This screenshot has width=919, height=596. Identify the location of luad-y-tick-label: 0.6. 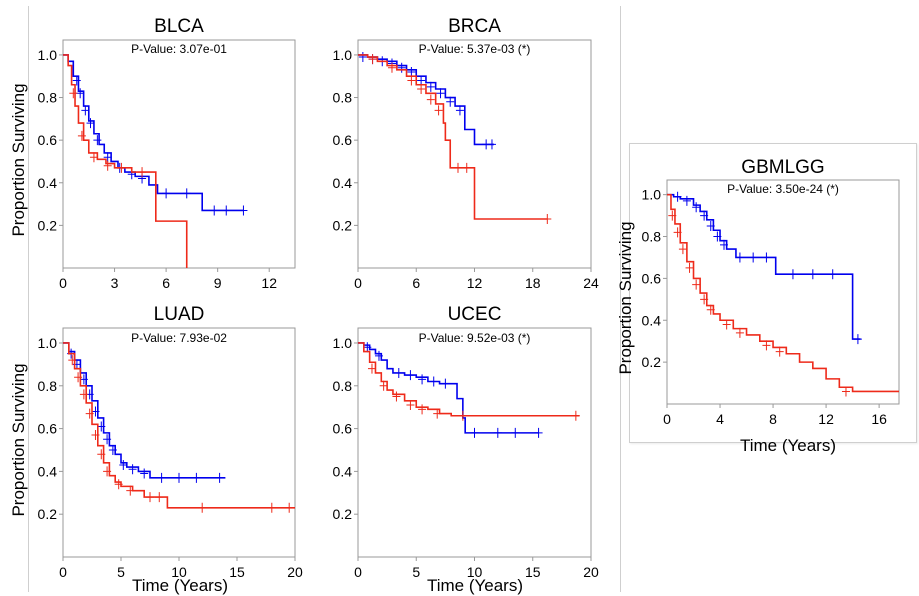
(48, 429).